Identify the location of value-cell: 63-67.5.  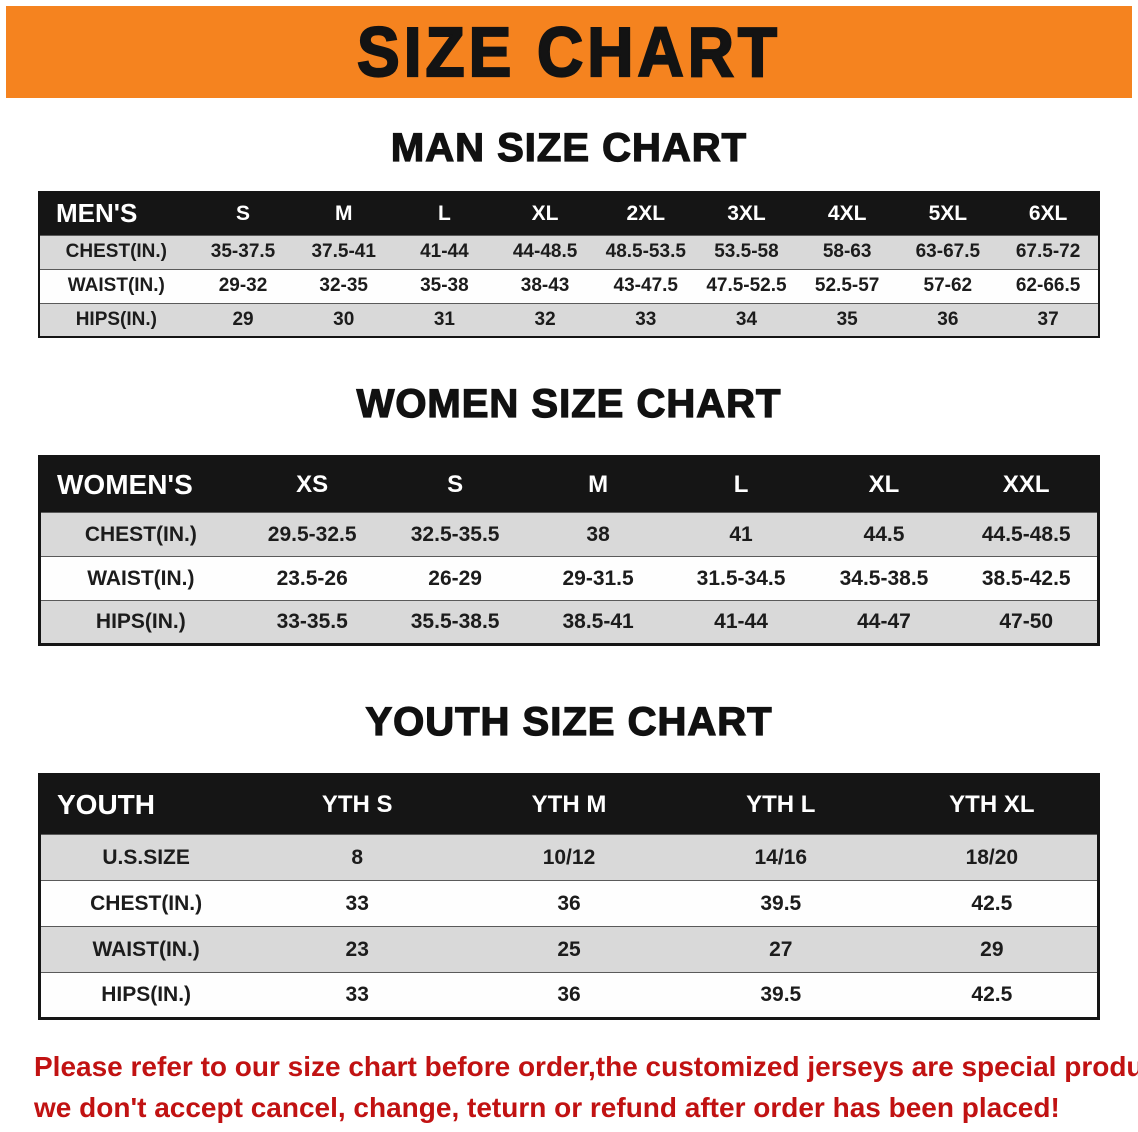
(948, 251).